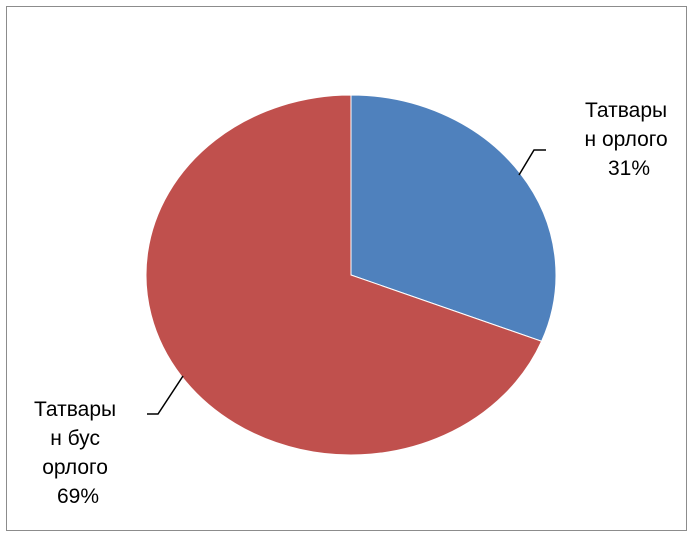 This screenshot has height=537, width=693. What do you see at coordinates (75, 409) in the screenshot?
I see `slice-label-1-line-1: Татвары` at bounding box center [75, 409].